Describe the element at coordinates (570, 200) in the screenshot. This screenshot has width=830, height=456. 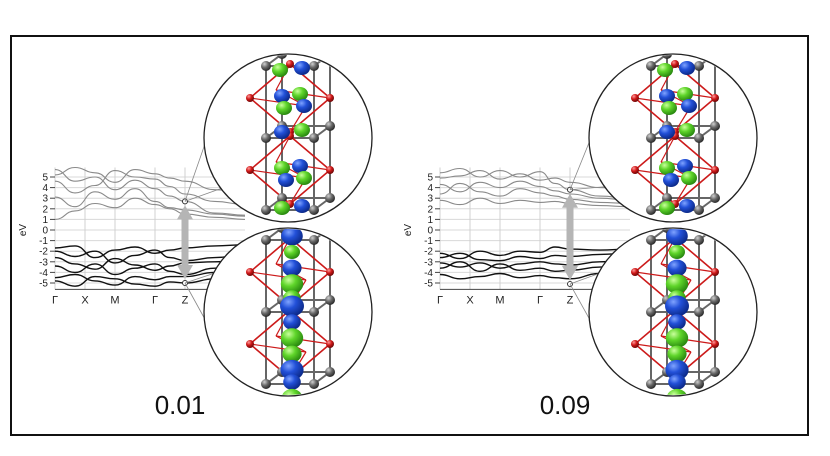
I see `arrow-head-up` at that location.